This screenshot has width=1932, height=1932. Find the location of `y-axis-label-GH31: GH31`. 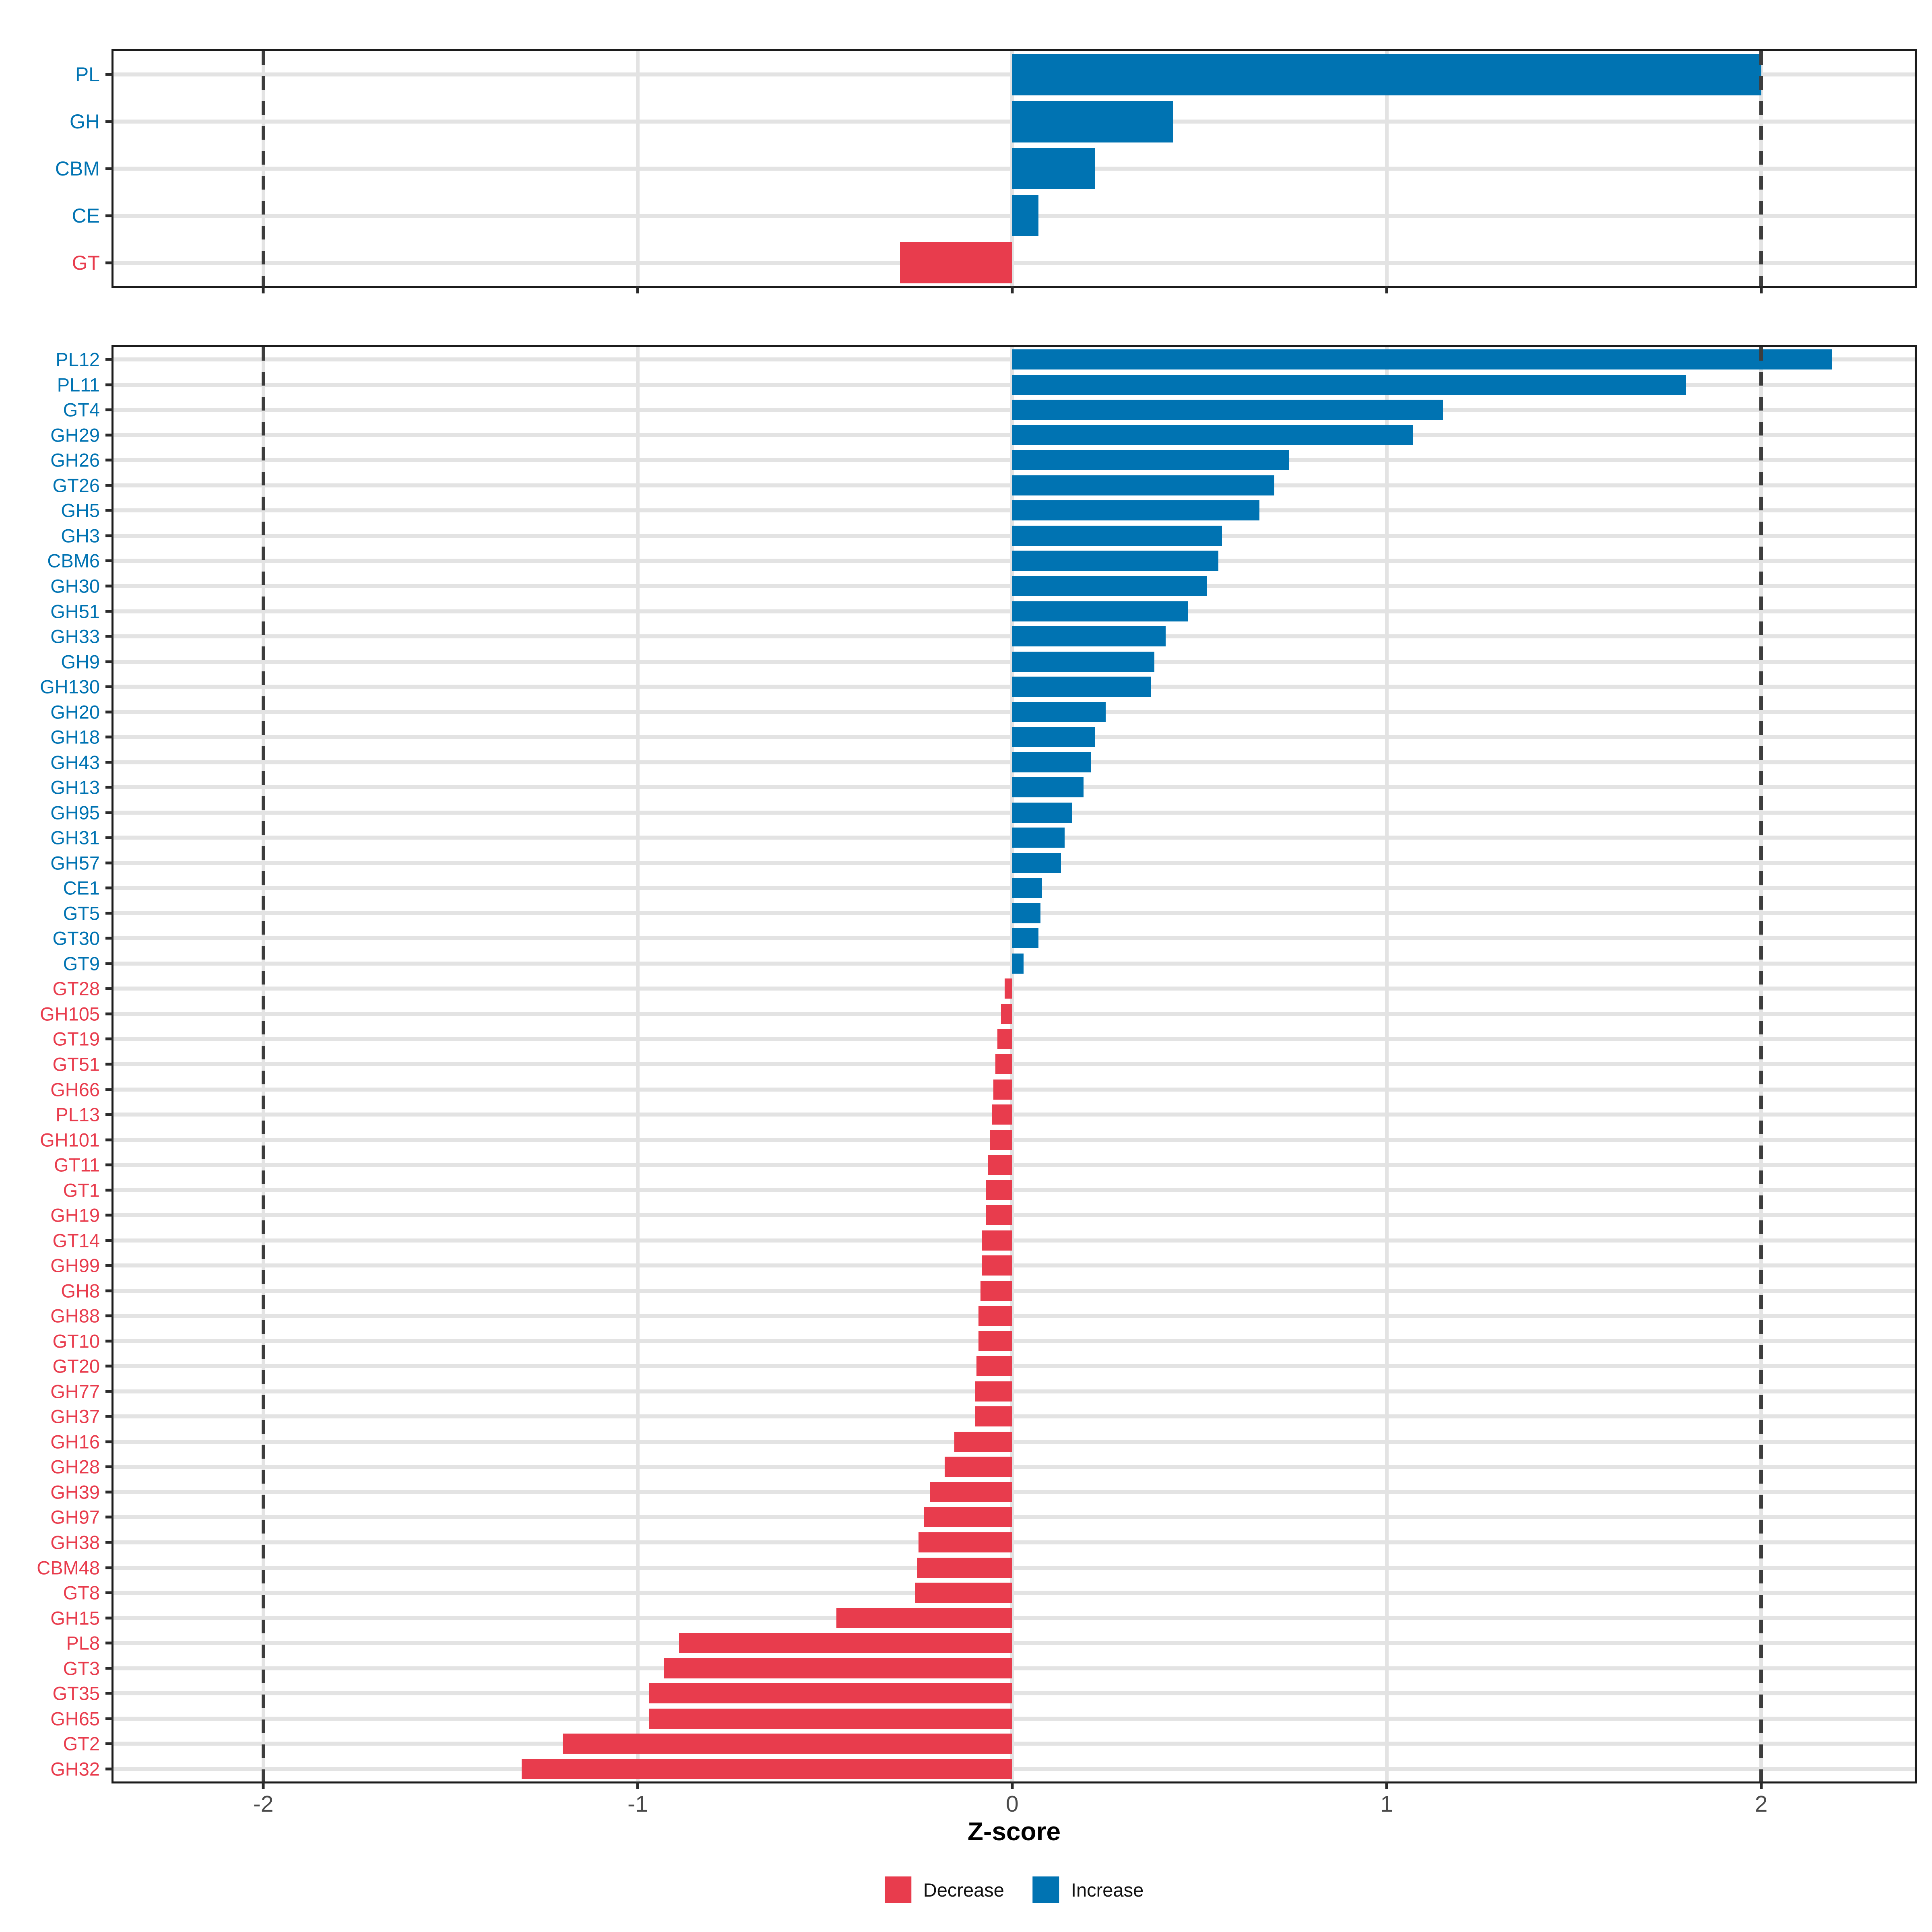

y-axis-label-GH31: GH31 is located at coordinates (75, 837).